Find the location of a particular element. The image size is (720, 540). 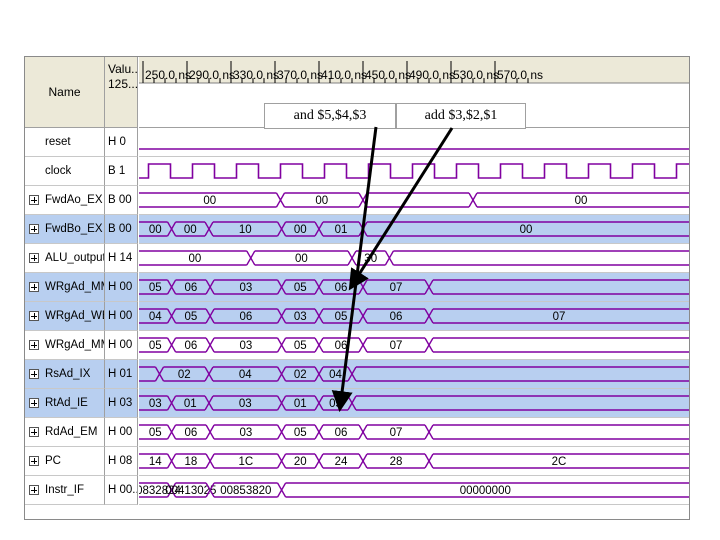

signal-name: FwdBo_EX is located at coordinates (74, 229).